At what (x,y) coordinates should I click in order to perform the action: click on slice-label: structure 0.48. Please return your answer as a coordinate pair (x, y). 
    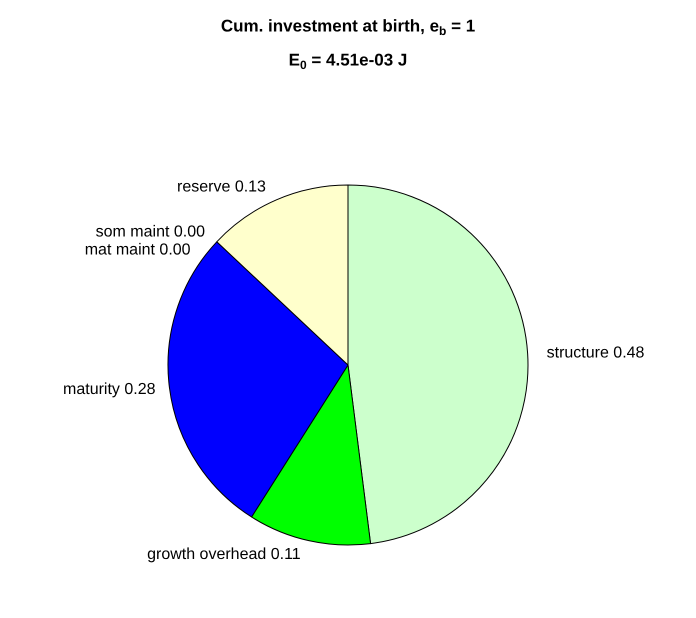
    Looking at the image, I should click on (595, 353).